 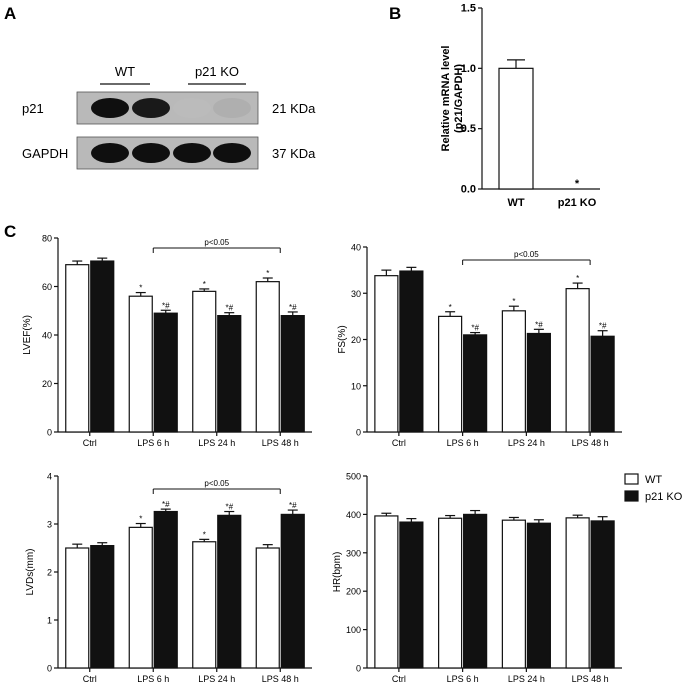 I want to click on x-tick-label: WT, so click(x=515, y=203).